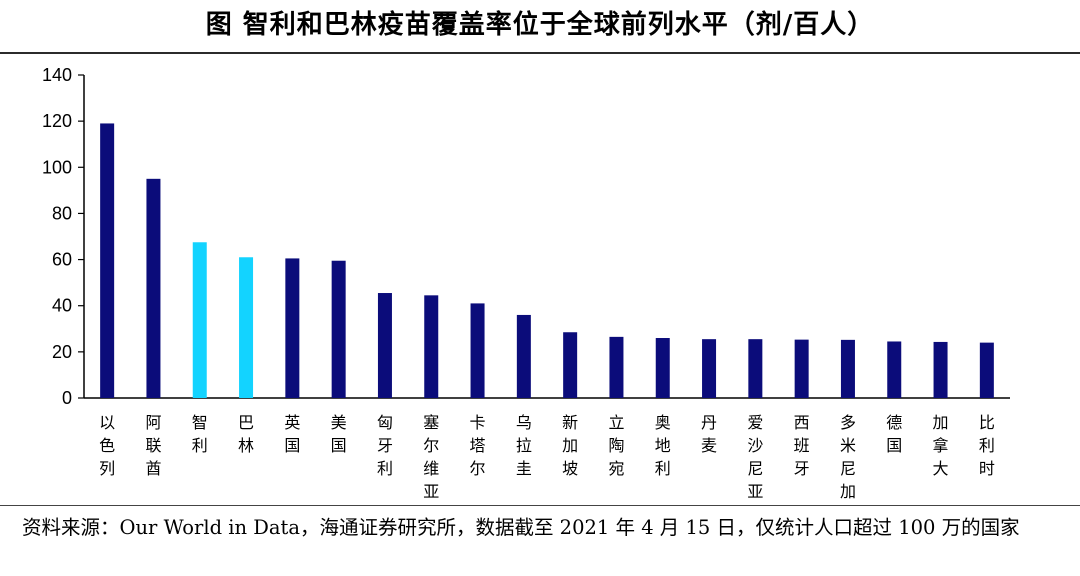 This screenshot has height=576, width=1080. Describe the element at coordinates (755, 457) in the screenshot. I see `x-tick-label: 爱沙尼亚` at that location.